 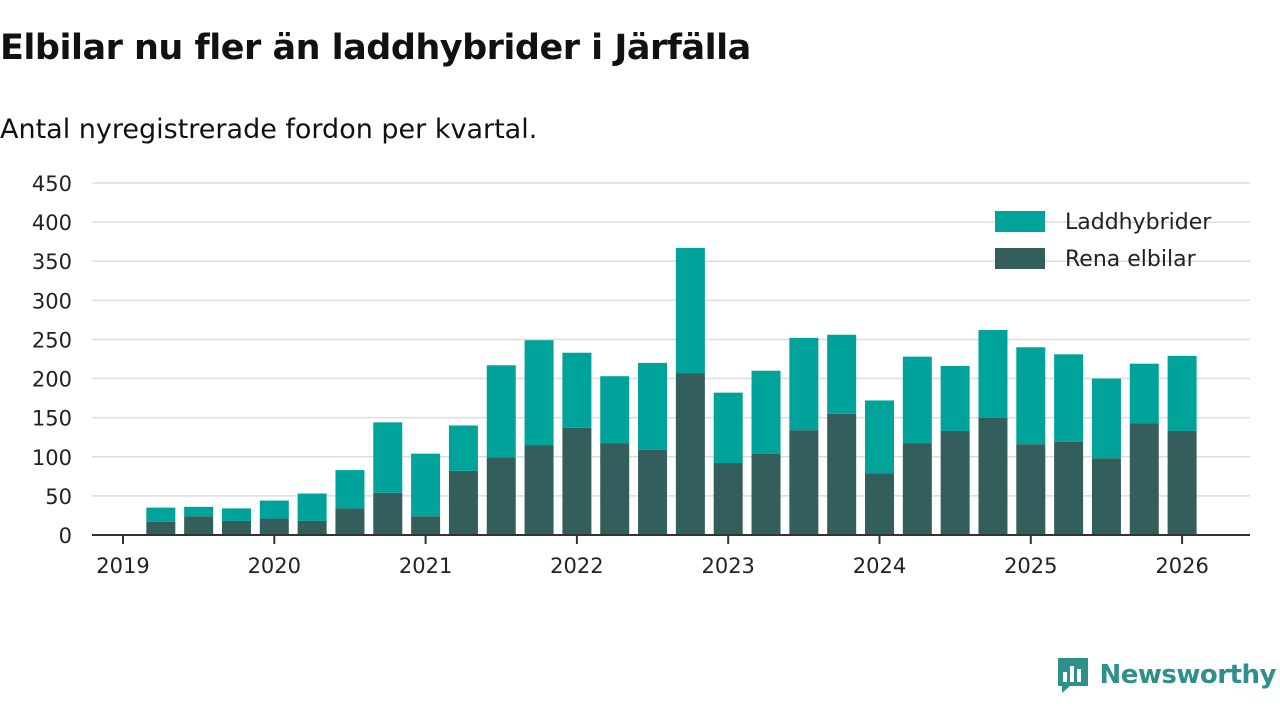 I want to click on bar-rena-elbilar-2024Q4, so click(x=993, y=476).